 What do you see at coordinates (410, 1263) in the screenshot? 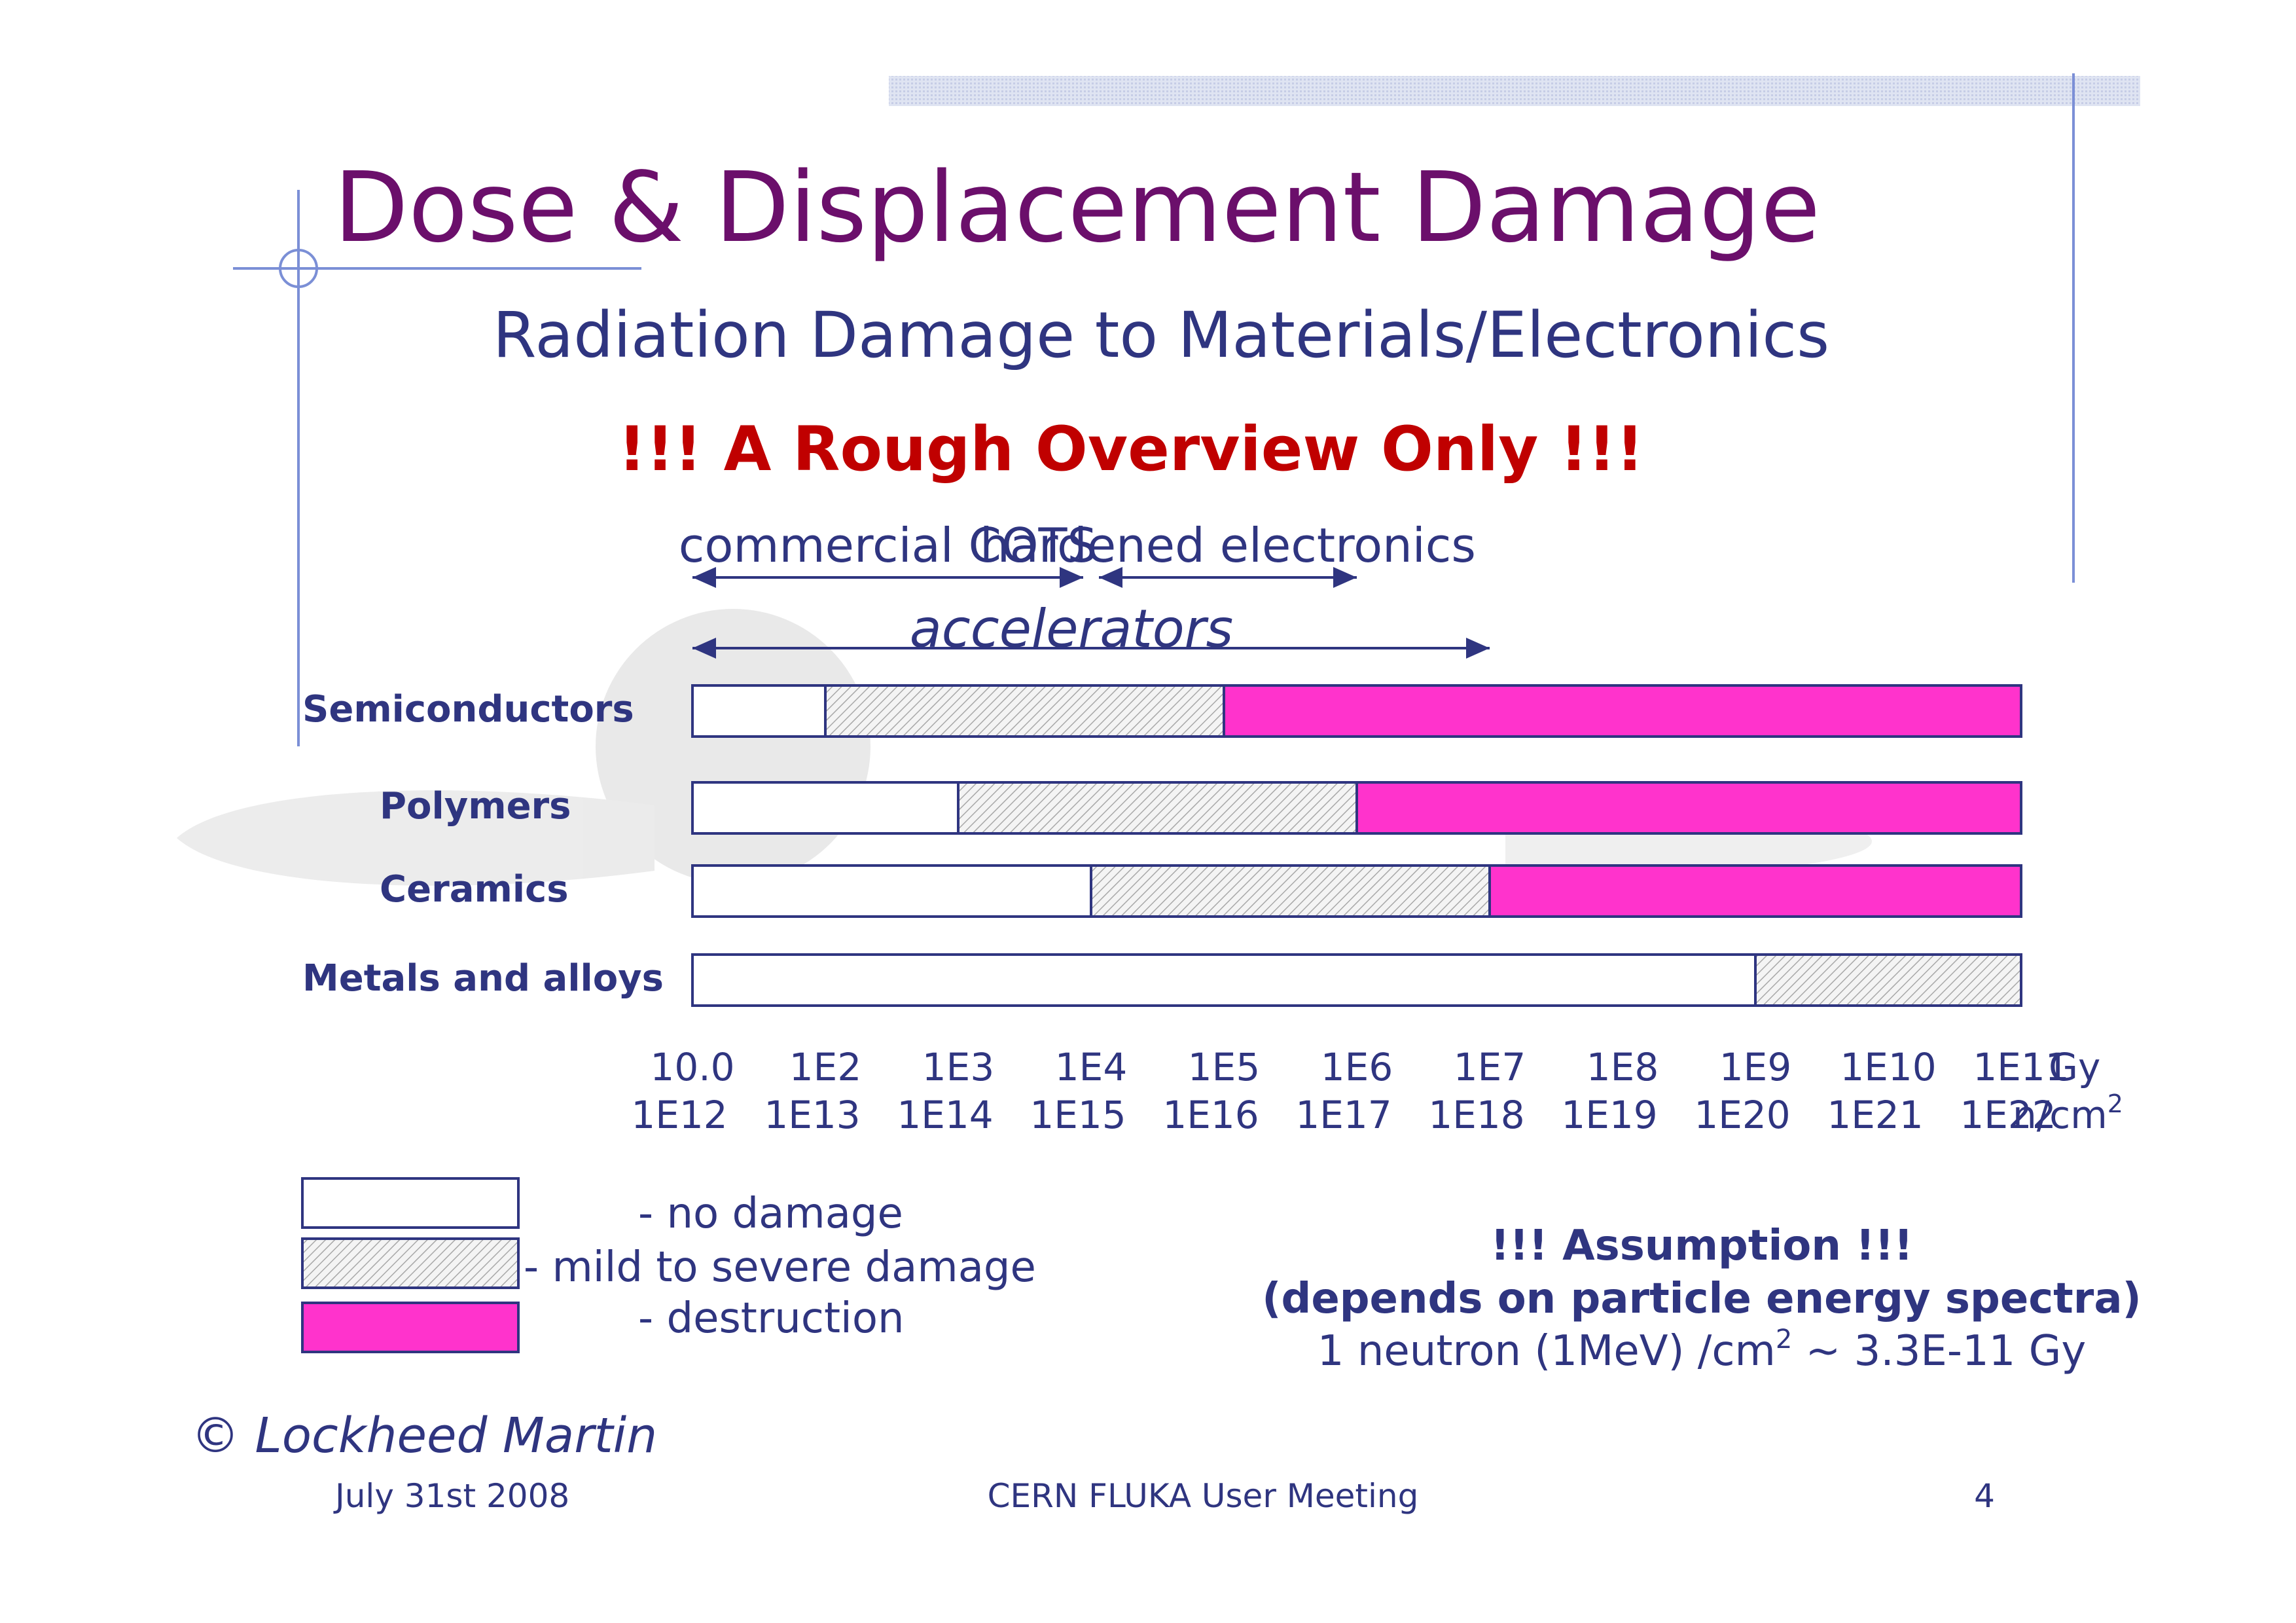
I see `legend-swatch-mild` at bounding box center [410, 1263].